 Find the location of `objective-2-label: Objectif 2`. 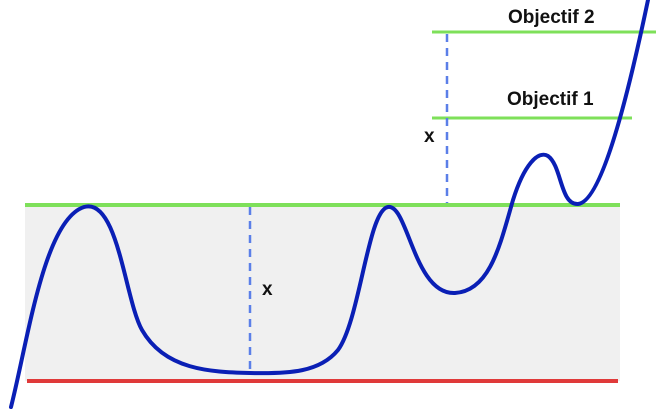

objective-2-label: Objectif 2 is located at coordinates (551, 17).